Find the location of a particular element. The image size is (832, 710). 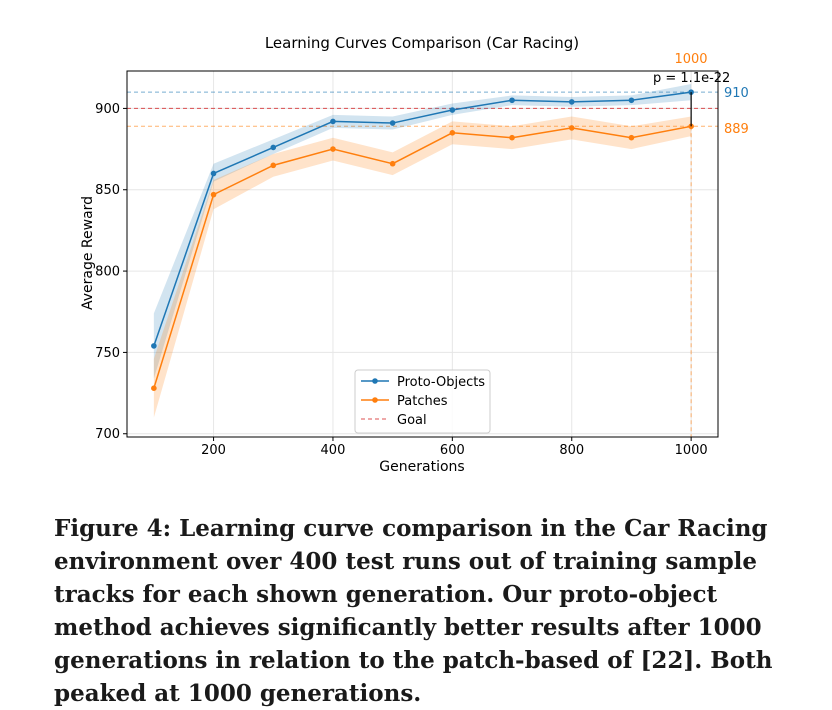

patches-final-value-label: 889 is located at coordinates (736, 129).